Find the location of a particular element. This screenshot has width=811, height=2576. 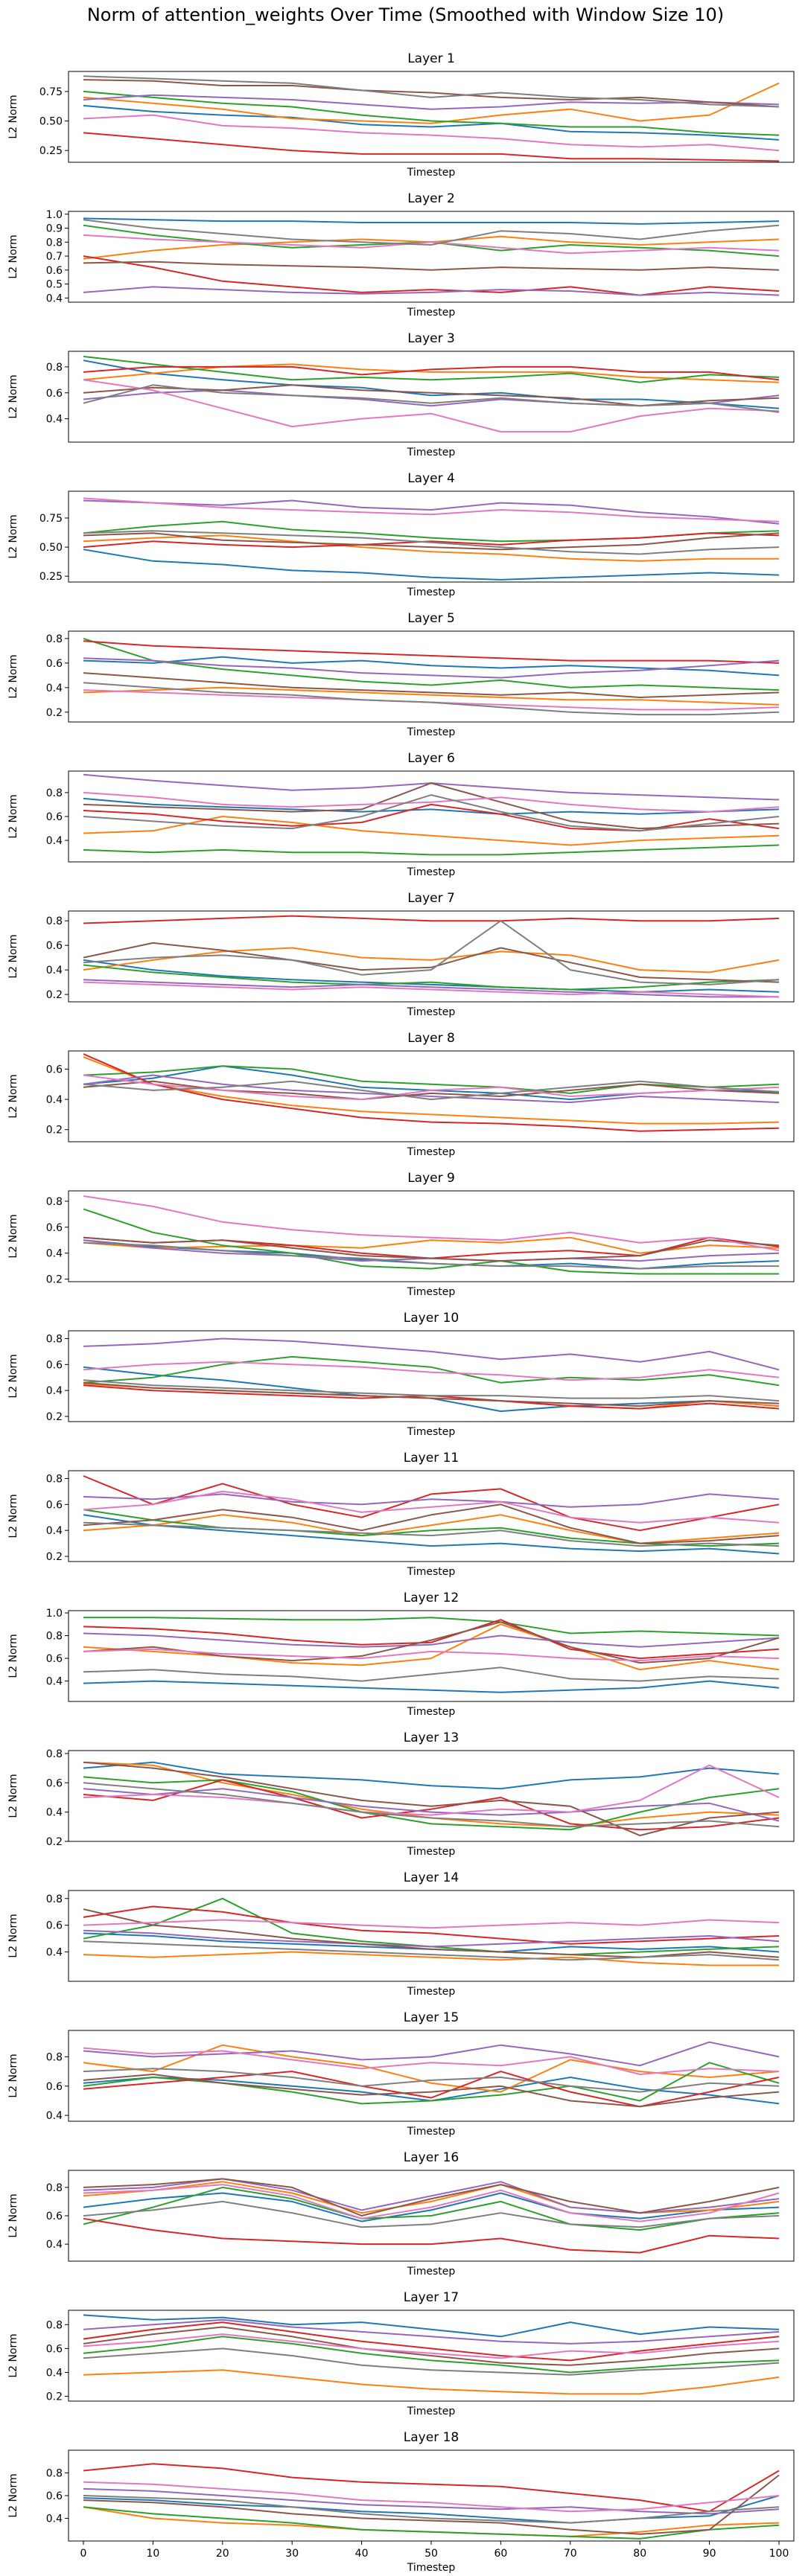

subplot-title: Layer 3 is located at coordinates (431, 338).